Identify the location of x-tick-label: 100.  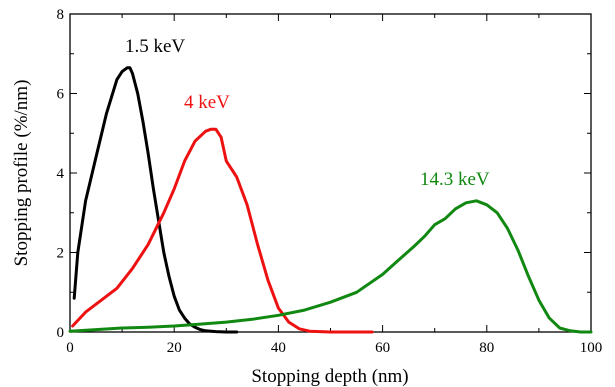
(591, 348).